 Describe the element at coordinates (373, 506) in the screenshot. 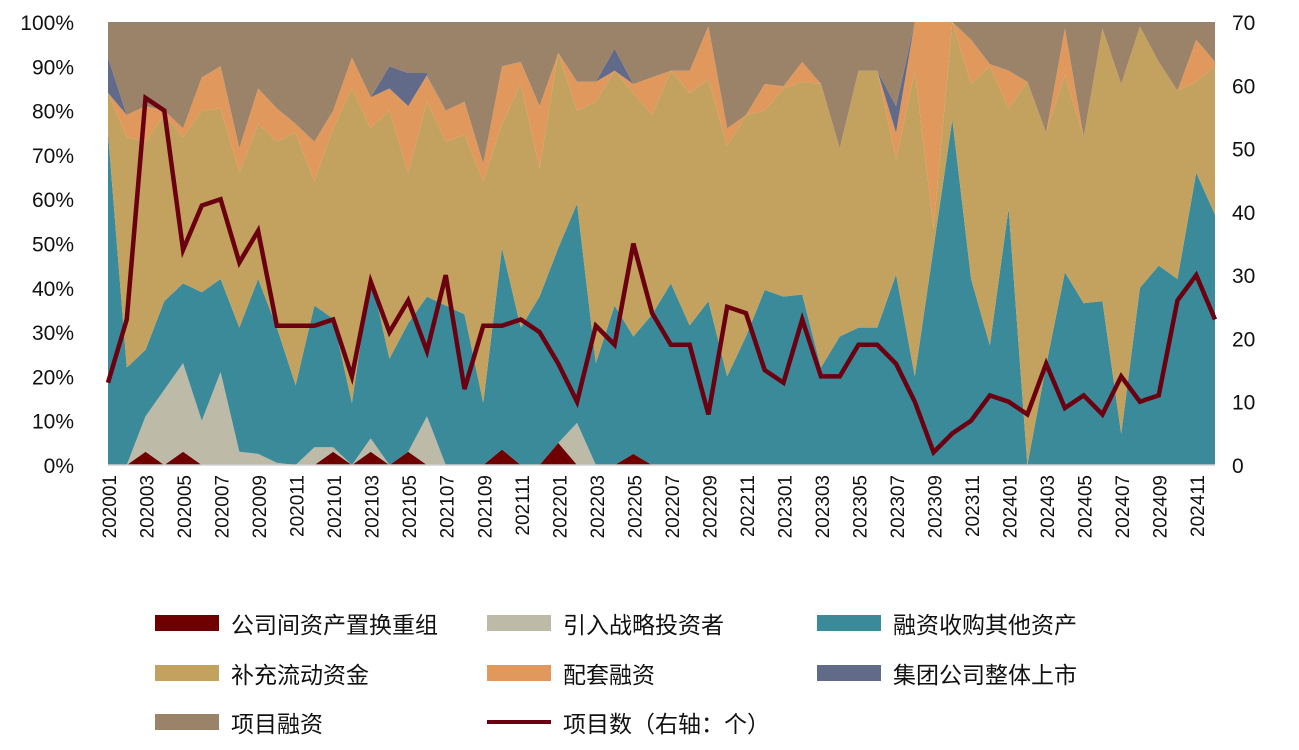

I see `x-tick-label: 202103` at that location.